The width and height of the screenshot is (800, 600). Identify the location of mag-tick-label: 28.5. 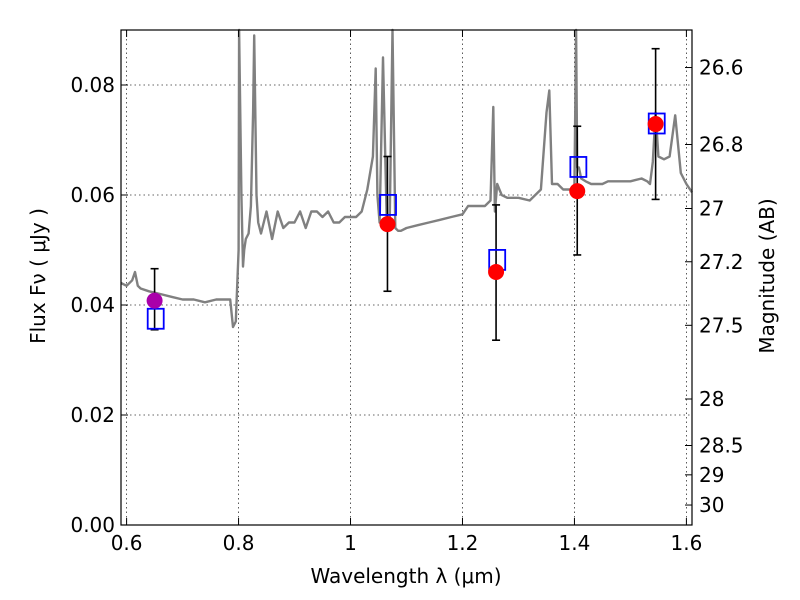
(721, 446).